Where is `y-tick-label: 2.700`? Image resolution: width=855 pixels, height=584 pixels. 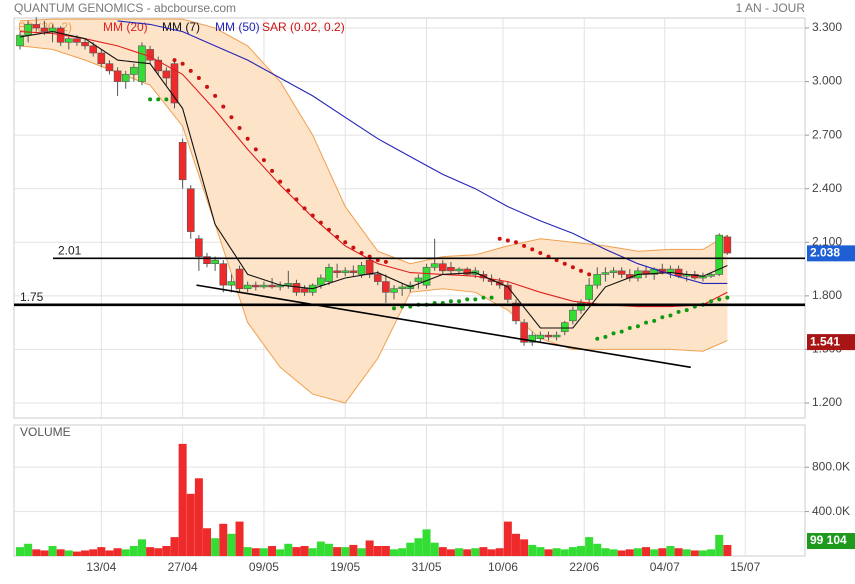 y-tick-label: 2.700 is located at coordinates (827, 134).